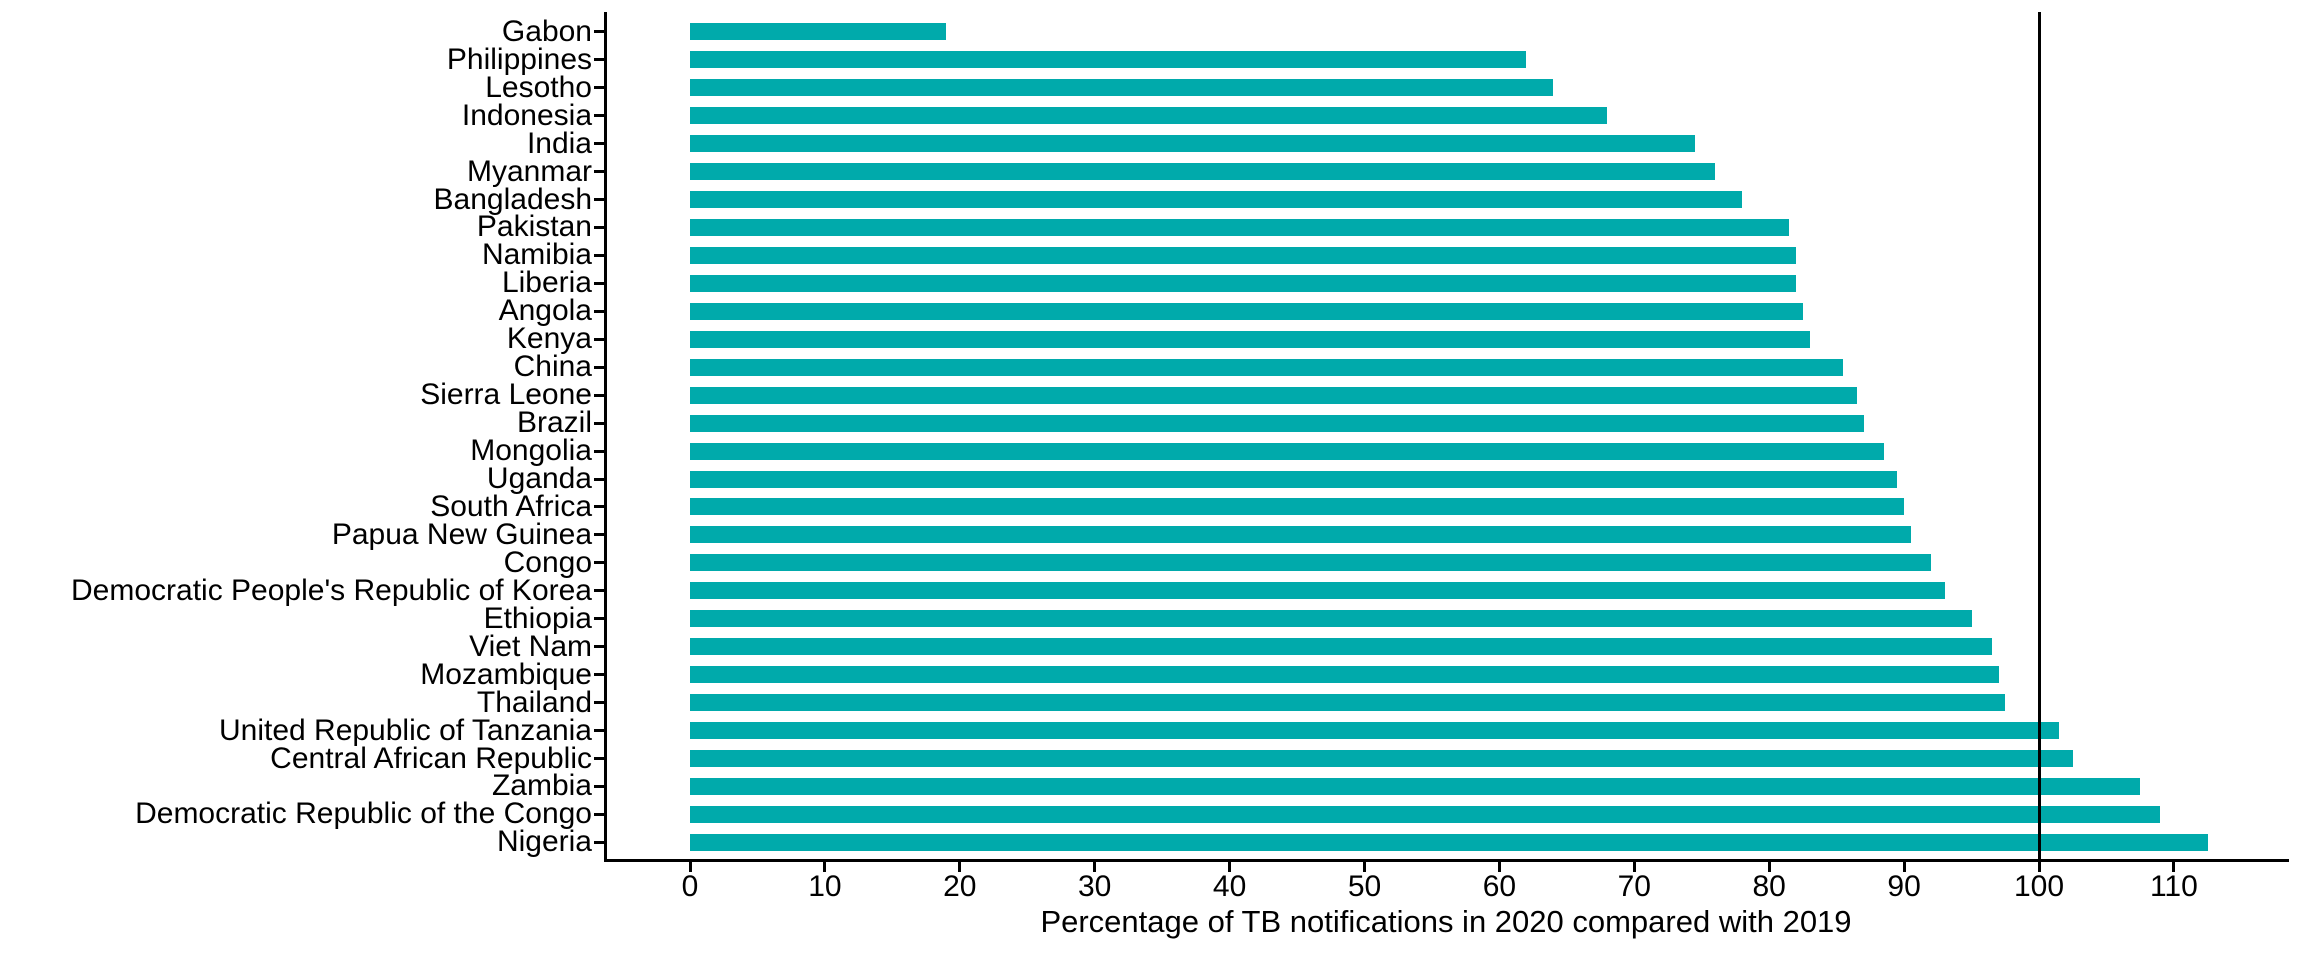 The width and height of the screenshot is (2304, 960). Describe the element at coordinates (526, 115) in the screenshot. I see `category-label: Indonesia` at that location.